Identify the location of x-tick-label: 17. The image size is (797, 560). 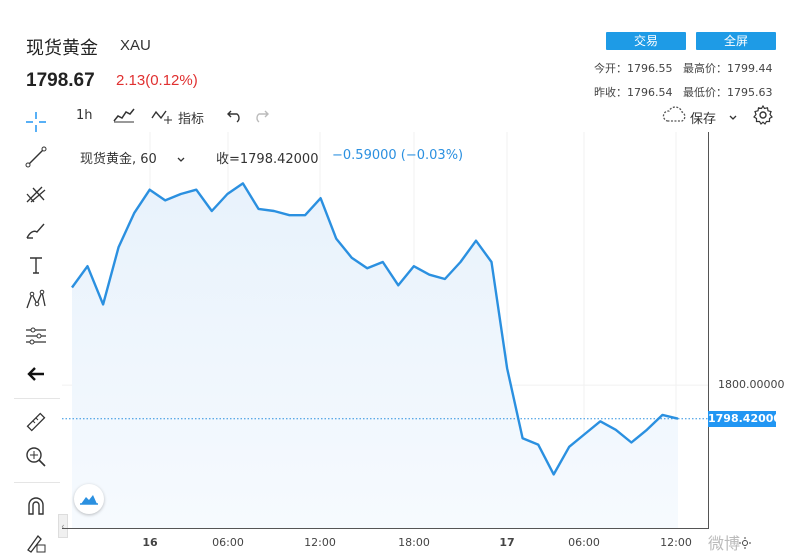
(507, 542).